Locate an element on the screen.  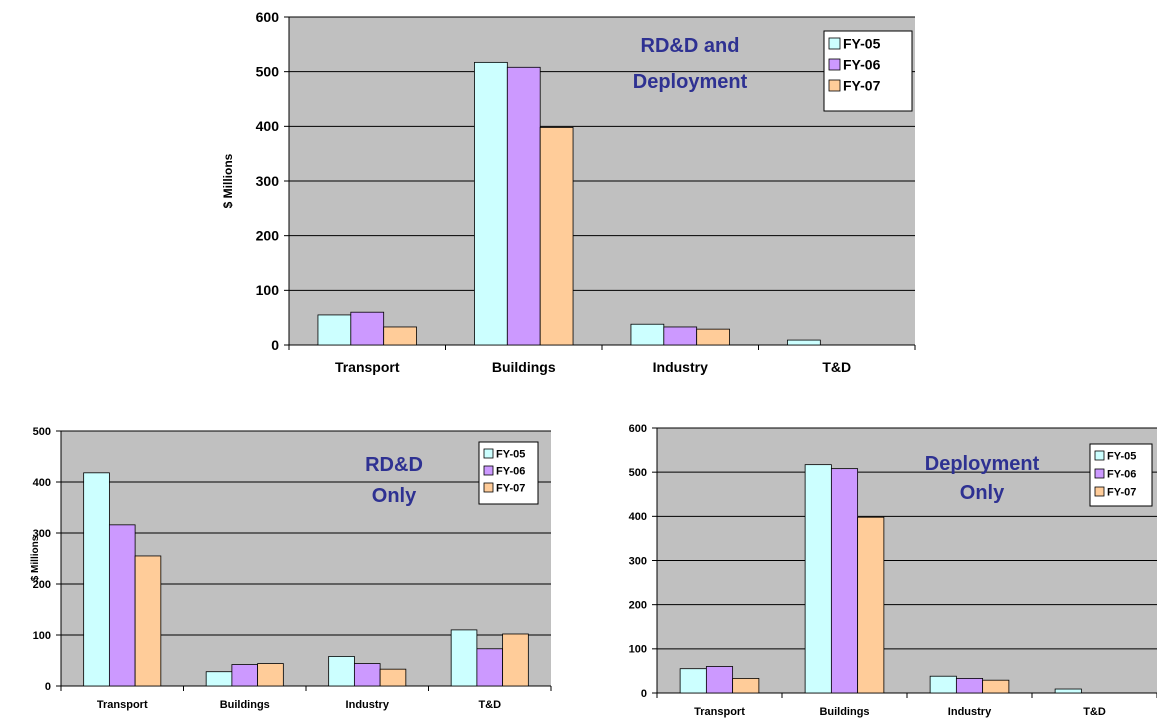
chart-annotation-line-2: Deployment is located at coordinates (690, 82).